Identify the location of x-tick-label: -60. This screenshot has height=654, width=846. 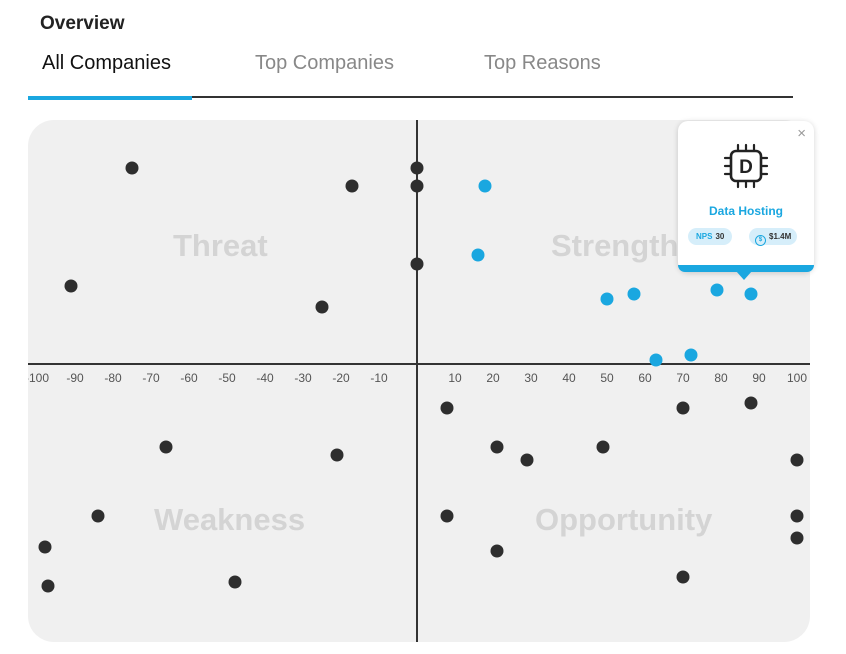
(189, 378).